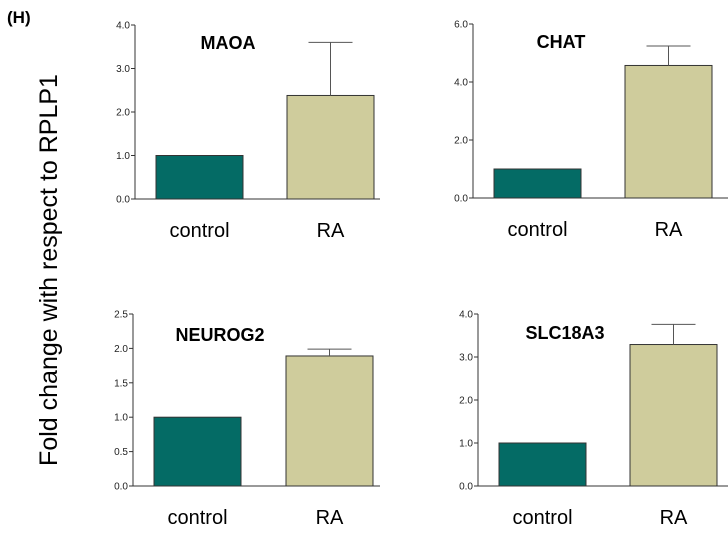  What do you see at coordinates (219, 335) in the screenshot?
I see `chart-title: NEUROG2` at bounding box center [219, 335].